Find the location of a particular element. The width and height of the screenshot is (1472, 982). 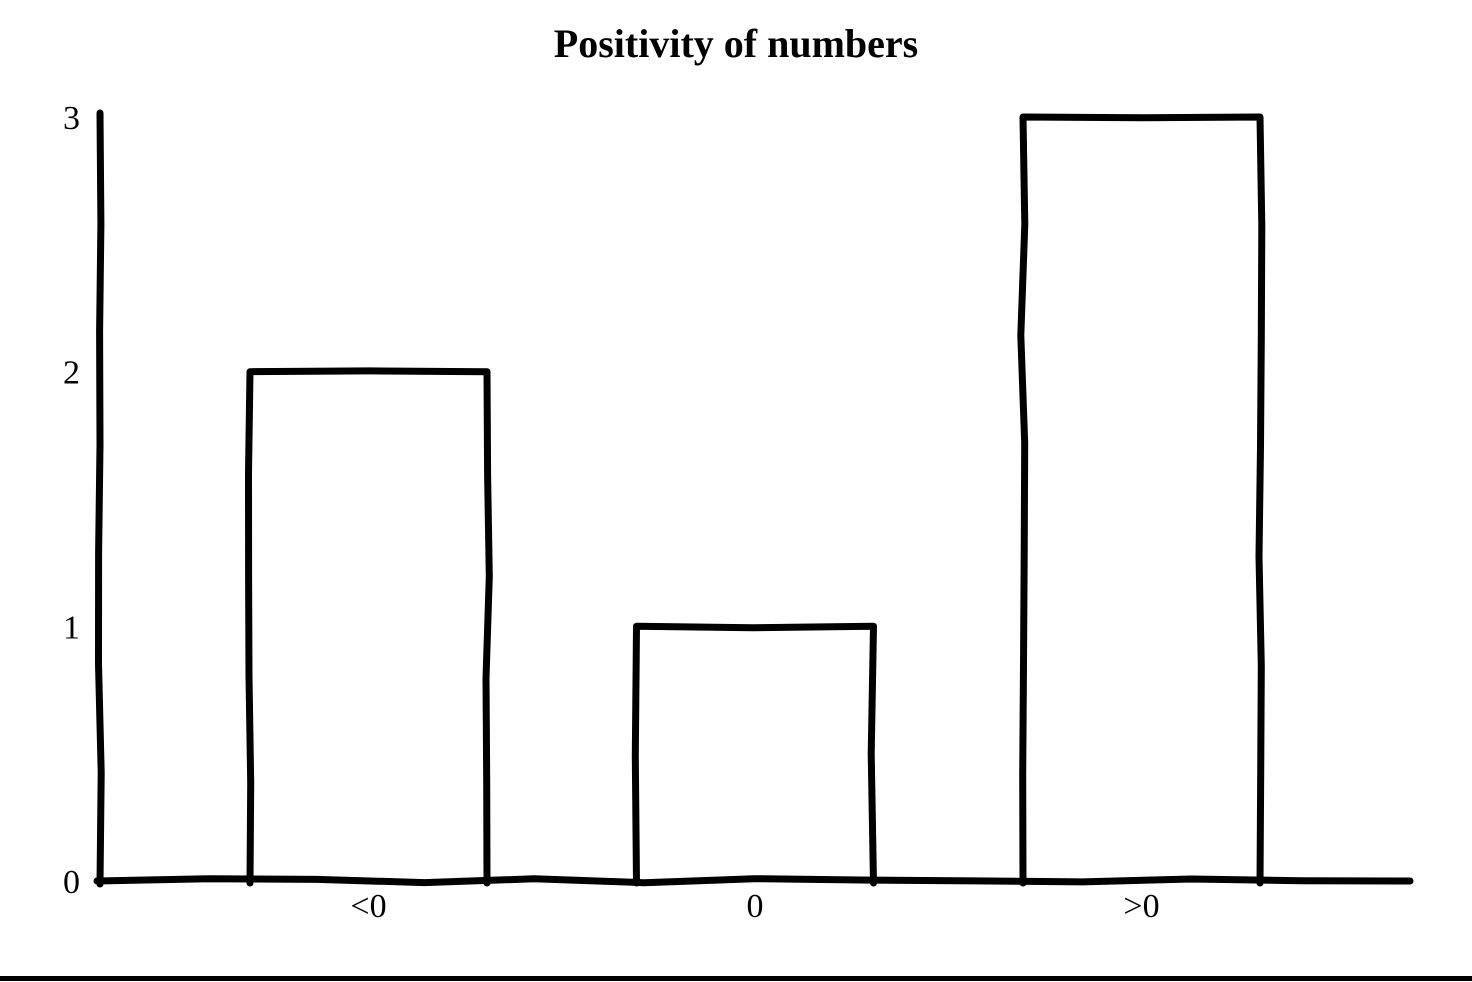

y-tick-label-2: 2 is located at coordinates (71, 373).